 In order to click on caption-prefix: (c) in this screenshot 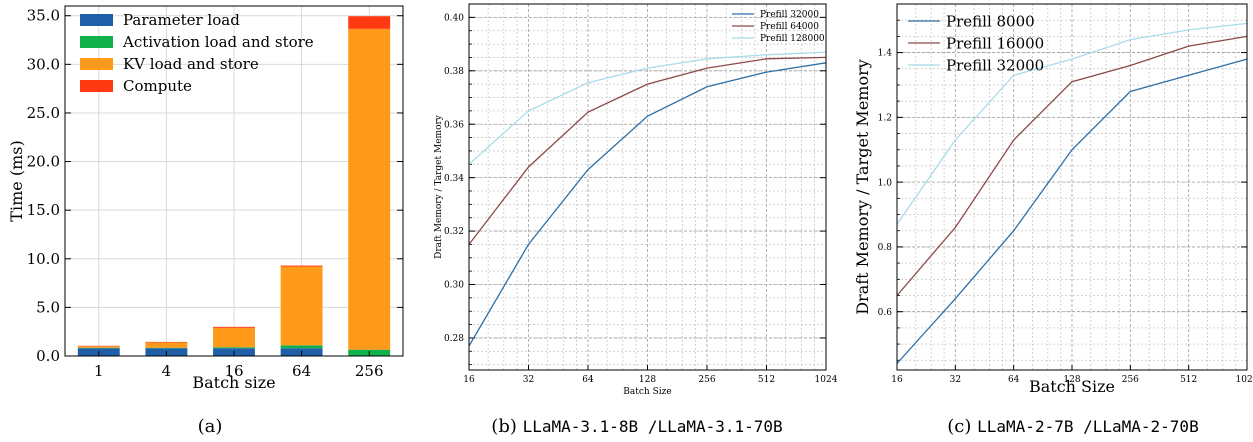, I will do `click(962, 426)`.